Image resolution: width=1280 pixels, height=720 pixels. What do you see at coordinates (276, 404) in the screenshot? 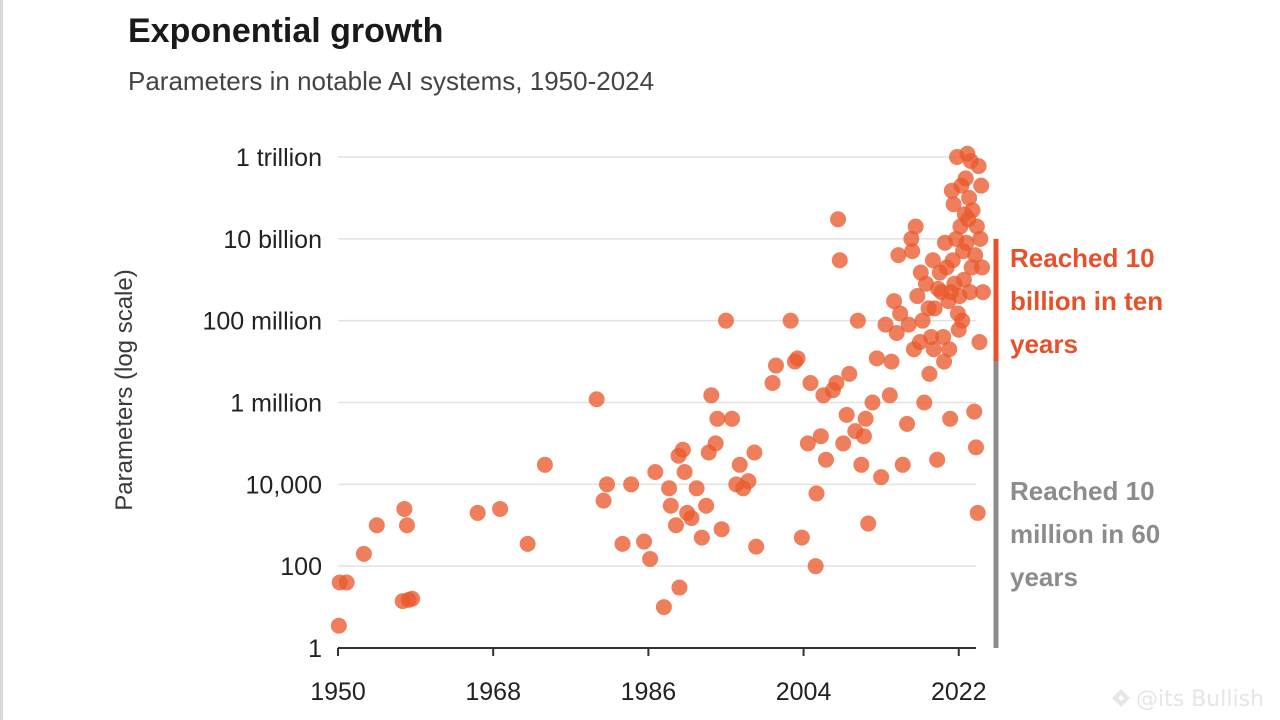
I see `y-tick-label: 1 million` at bounding box center [276, 404].